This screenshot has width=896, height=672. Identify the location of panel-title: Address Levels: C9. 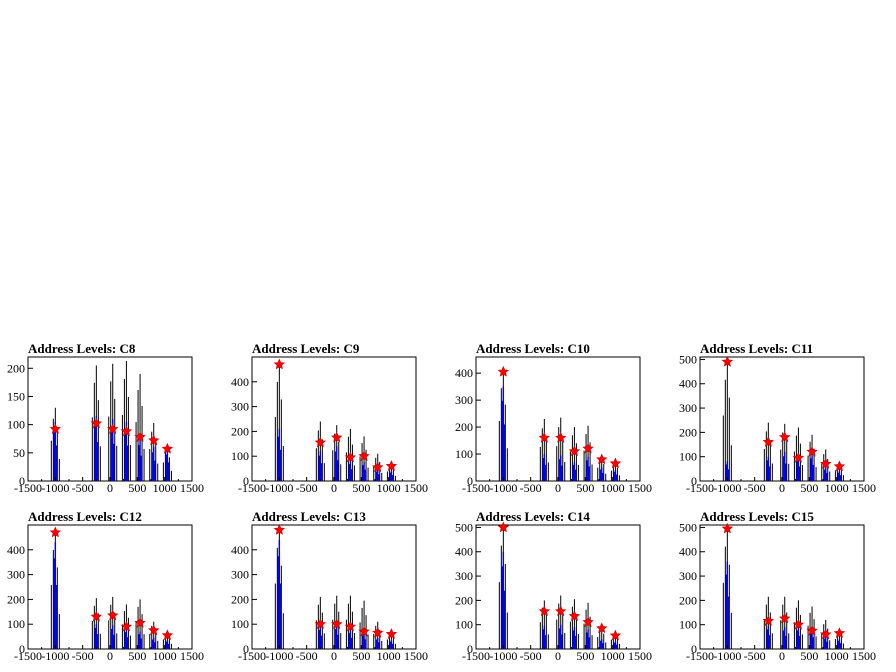
(306, 348).